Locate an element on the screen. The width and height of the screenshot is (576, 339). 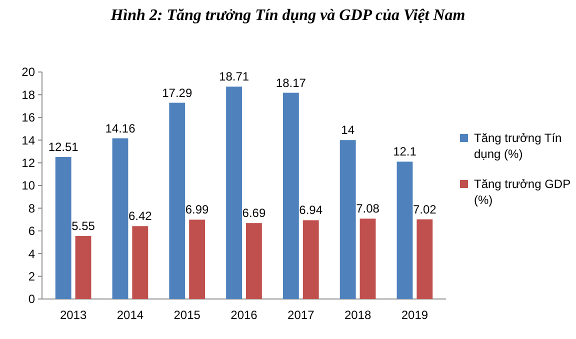
data-label: 7.08 is located at coordinates (368, 209).